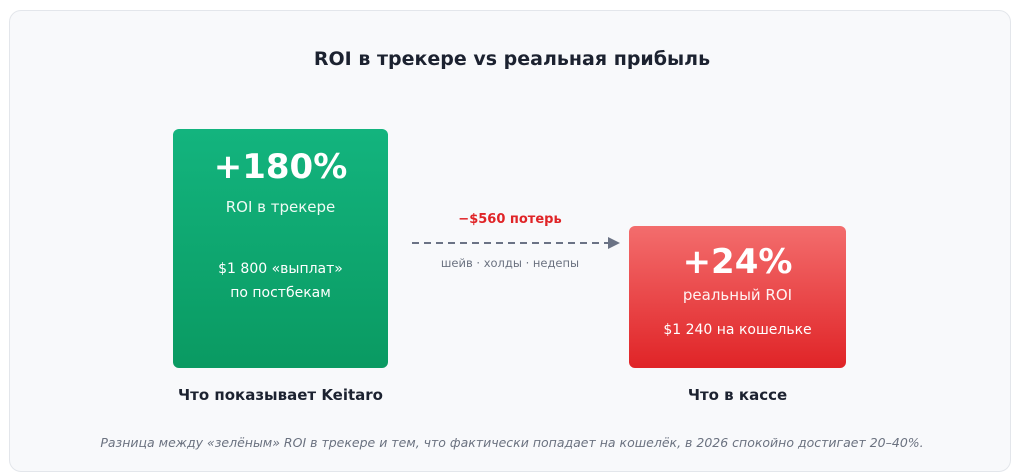 The height and width of the screenshot is (476, 1024). I want to click on loss-arrow-head, so click(614, 243).